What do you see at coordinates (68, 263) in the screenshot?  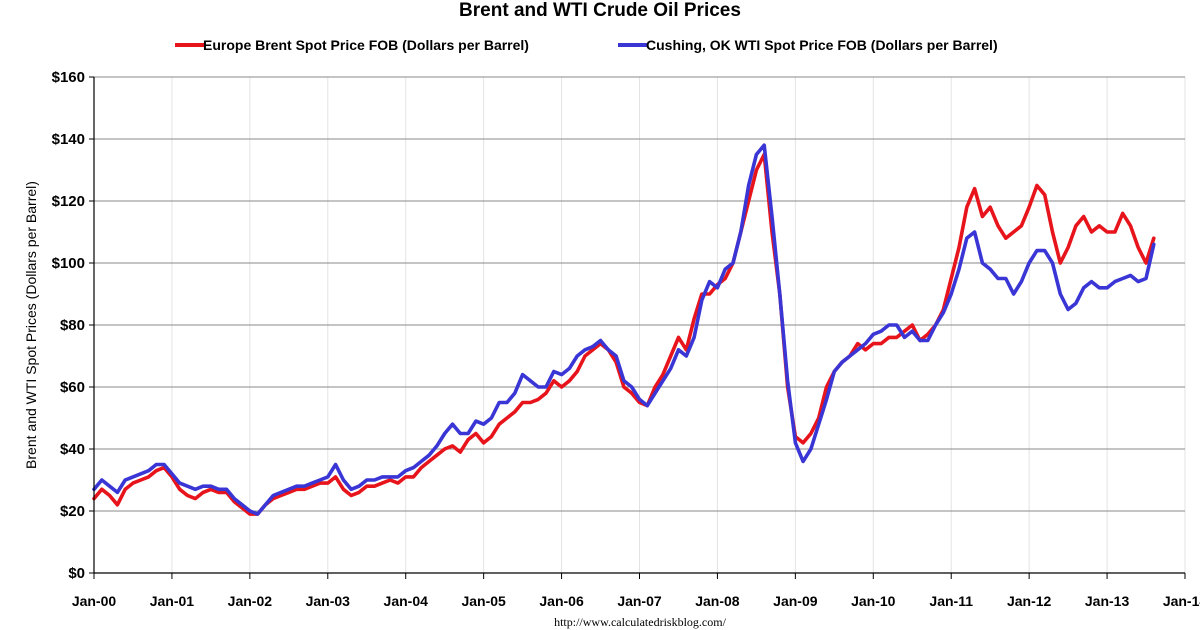 I see `y-tick-label: $100` at bounding box center [68, 263].